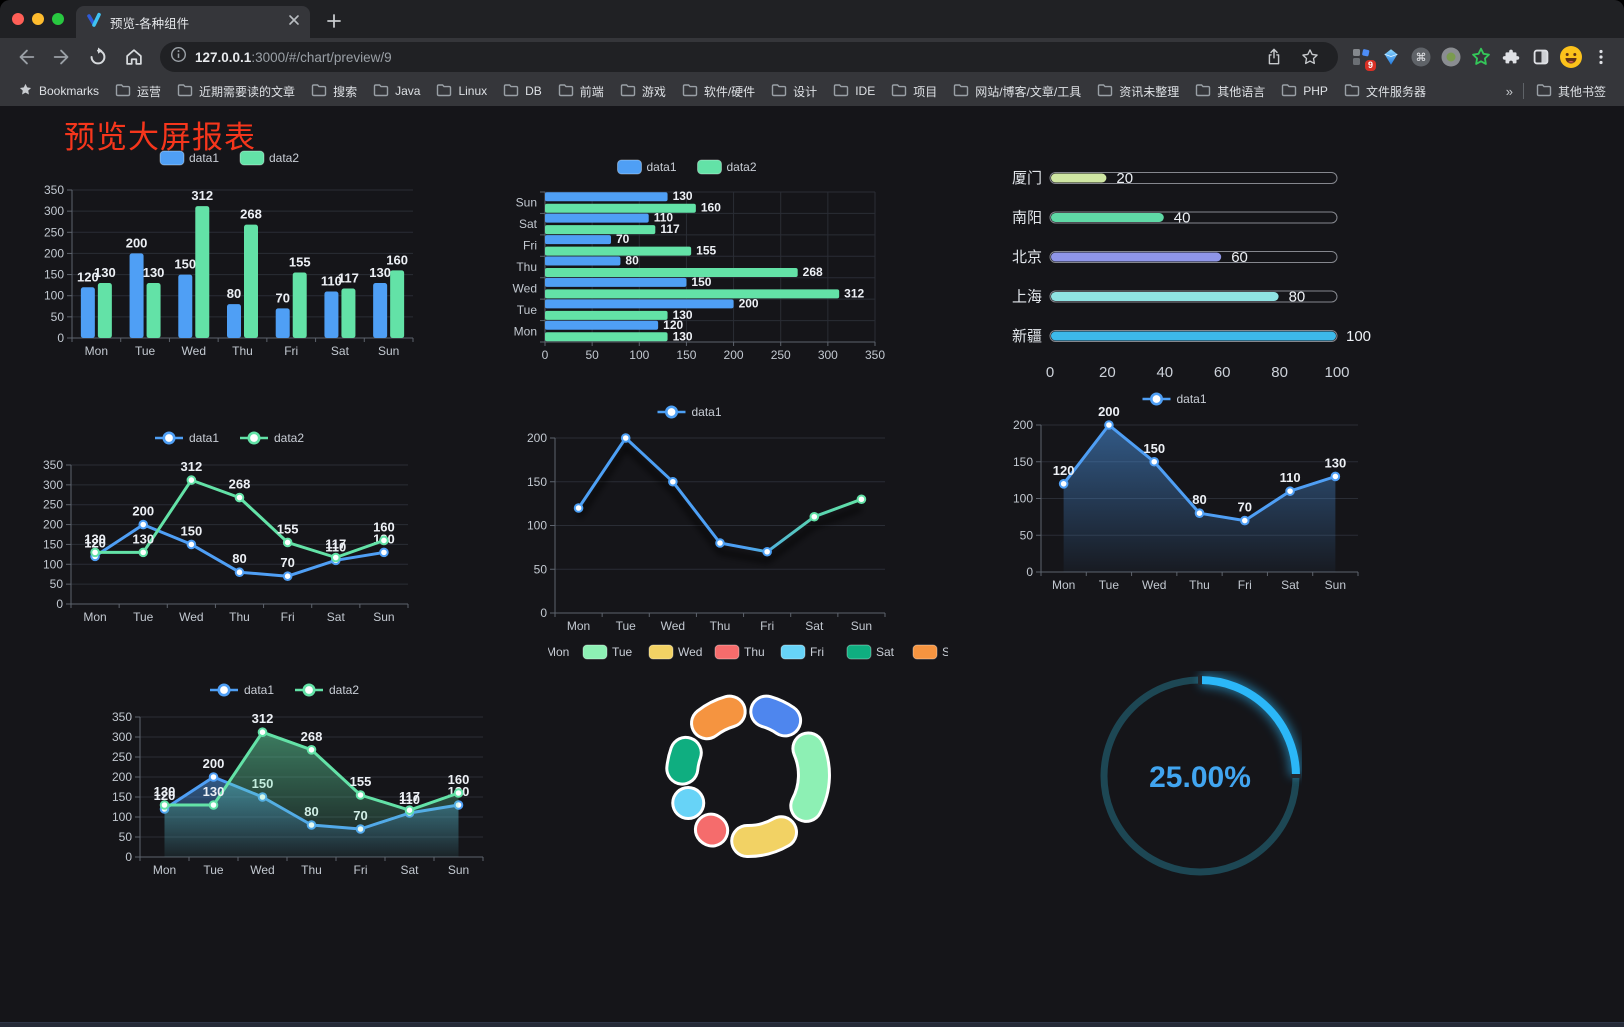 This screenshot has width=1624, height=1027. What do you see at coordinates (1509, 91) in the screenshot?
I see `bookmarks-overflow-chevron: »` at bounding box center [1509, 91].